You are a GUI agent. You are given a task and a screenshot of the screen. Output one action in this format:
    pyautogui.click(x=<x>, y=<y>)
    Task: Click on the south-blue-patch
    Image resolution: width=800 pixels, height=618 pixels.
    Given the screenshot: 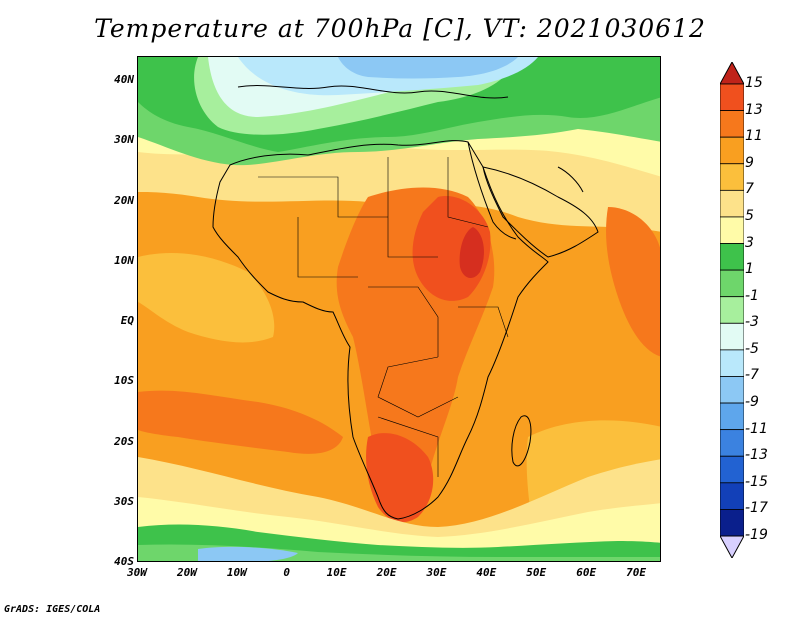 What is the action you would take?
    pyautogui.click(x=248, y=553)
    